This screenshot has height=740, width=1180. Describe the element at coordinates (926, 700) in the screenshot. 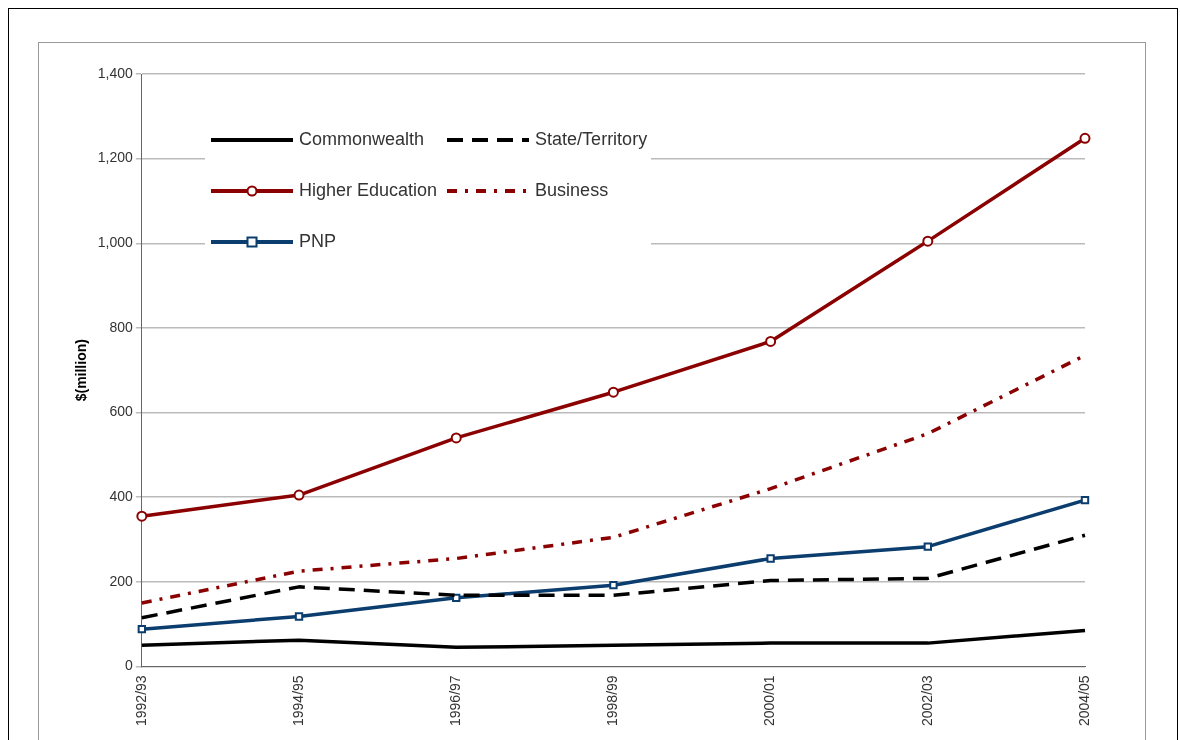

I see `x-tick-label: 2002/03` at that location.